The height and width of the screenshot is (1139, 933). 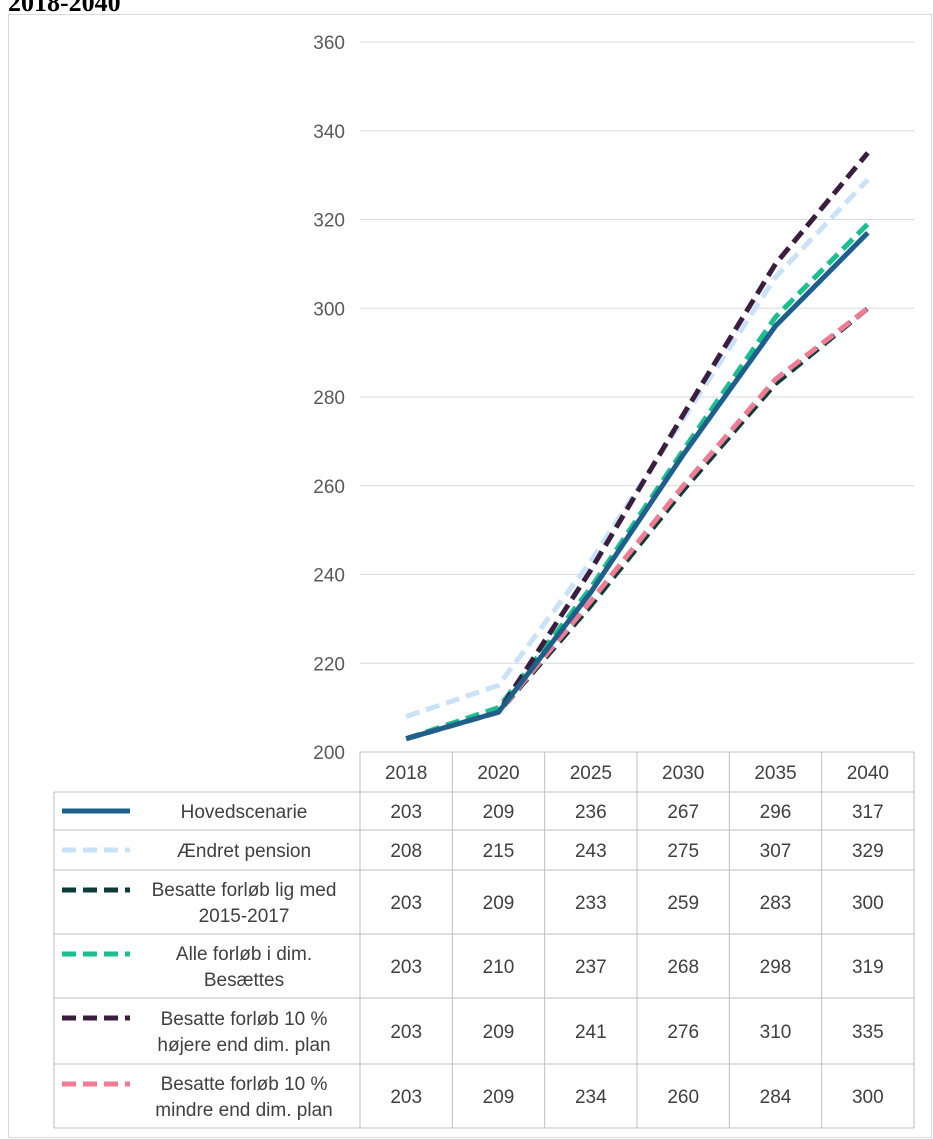 What do you see at coordinates (775, 773) in the screenshot?
I see `x-tick-label: 2035` at bounding box center [775, 773].